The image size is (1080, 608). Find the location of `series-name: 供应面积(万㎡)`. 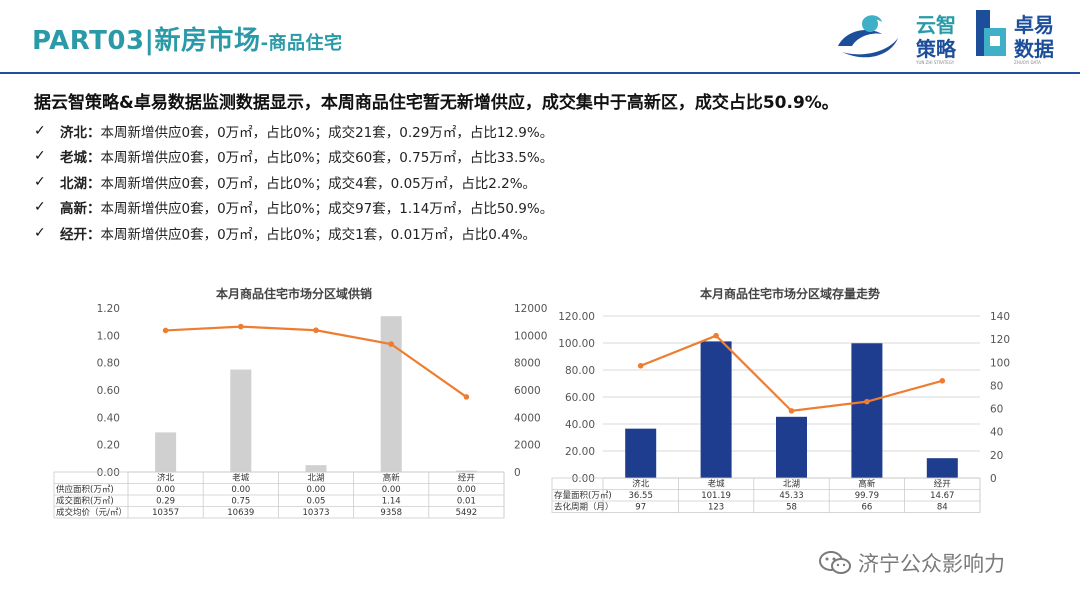

series-name: 供应面积(万㎡) is located at coordinates (85, 489).